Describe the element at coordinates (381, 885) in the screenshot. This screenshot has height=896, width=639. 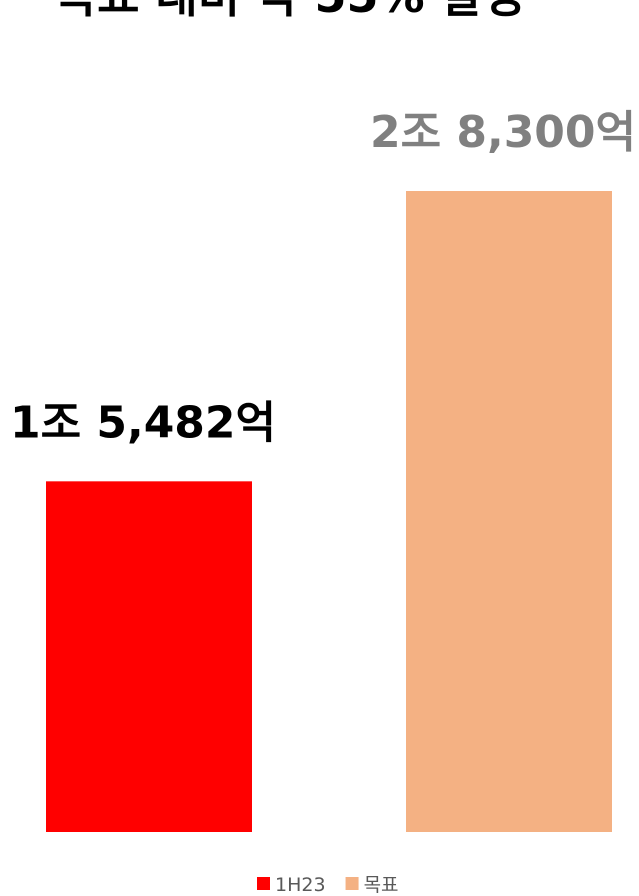
I see `legend-label: 목표` at that location.